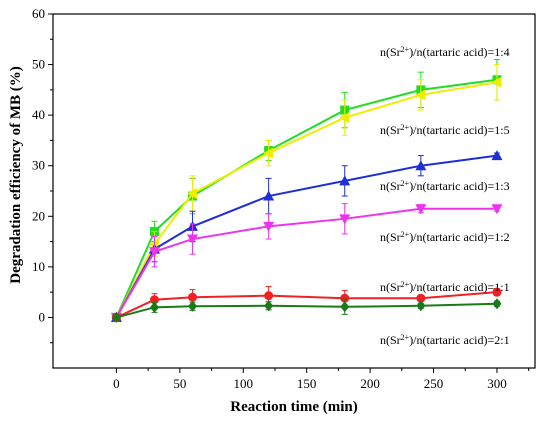  I want to click on series-label-5: n(Sr2+)/n(tartaric acid)=1:1, so click(445, 287).